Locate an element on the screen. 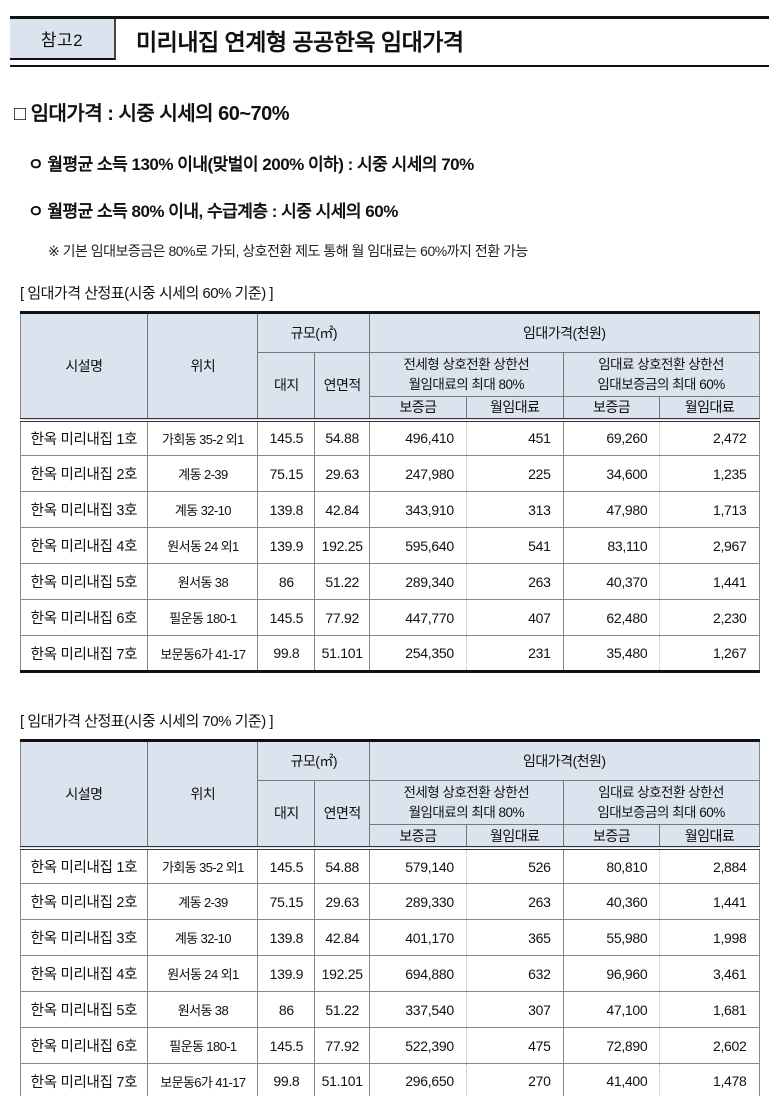 The height and width of the screenshot is (1096, 779). deposit-cell: 522,390 is located at coordinates (418, 1045).